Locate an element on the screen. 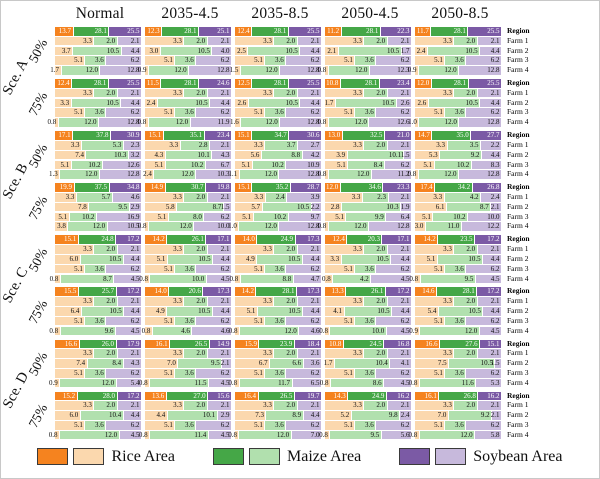  bar-segment-soybean: 5.8 is located at coordinates (487, 435).